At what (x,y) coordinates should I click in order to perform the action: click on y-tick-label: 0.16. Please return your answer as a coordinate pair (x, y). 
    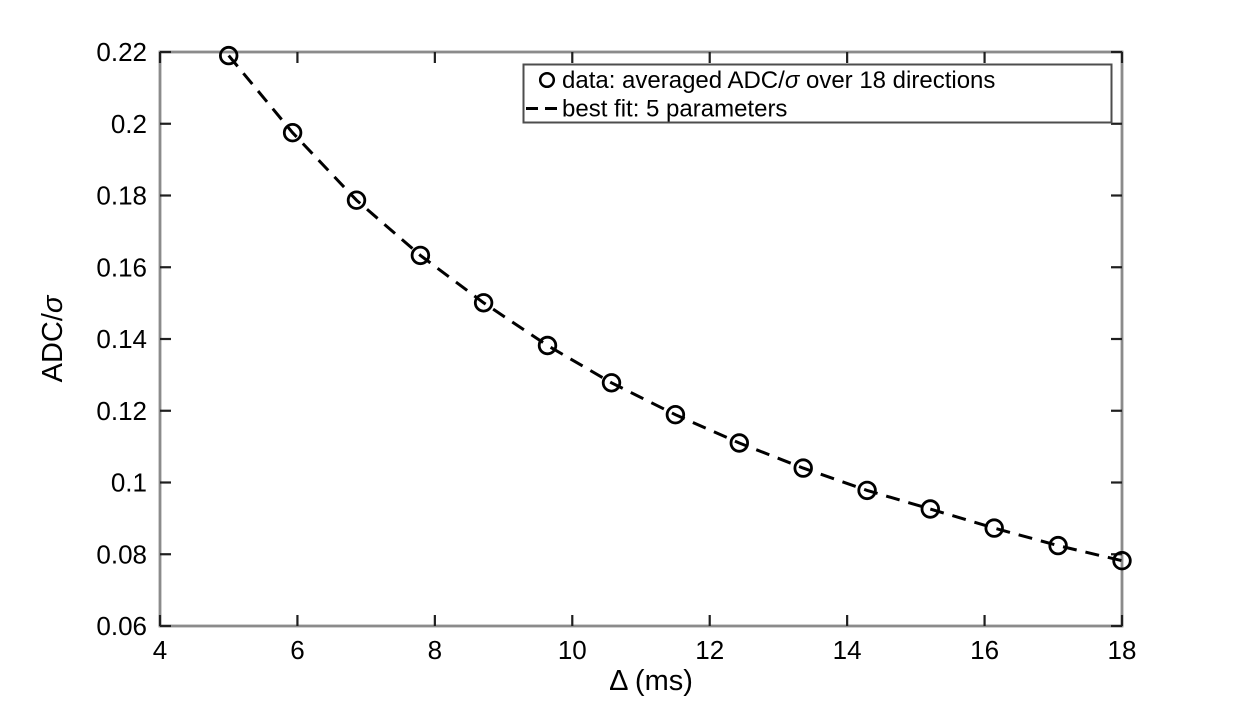
    Looking at the image, I should click on (121, 267).